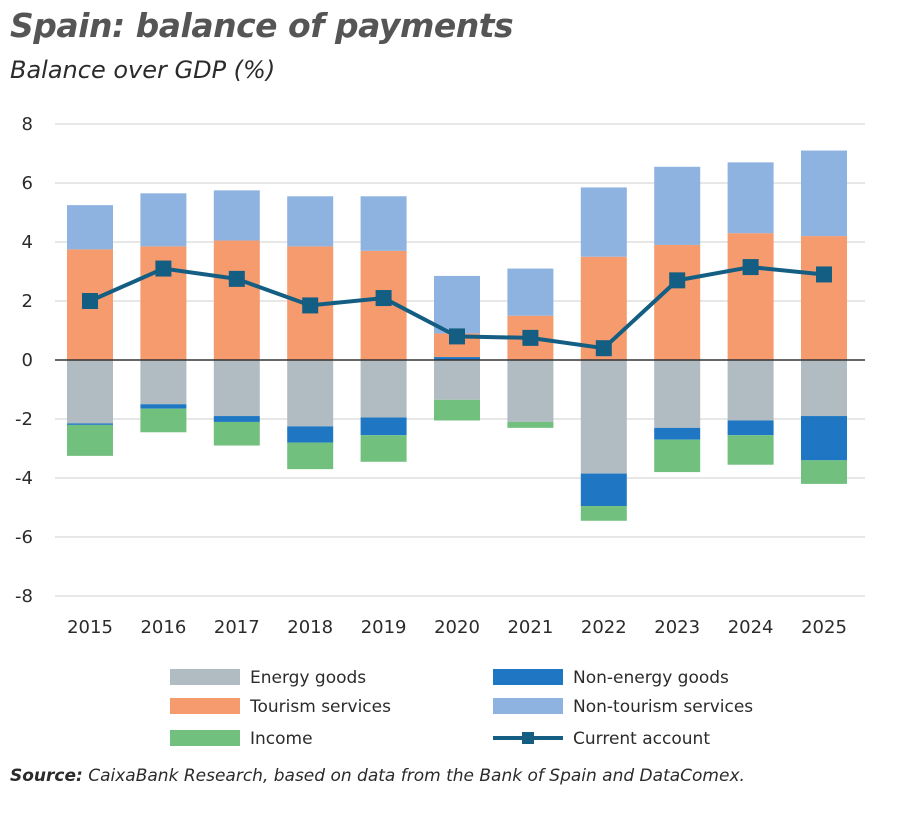 The height and width of the screenshot is (824, 900). What do you see at coordinates (383, 448) in the screenshot?
I see `bar-income-2019` at bounding box center [383, 448].